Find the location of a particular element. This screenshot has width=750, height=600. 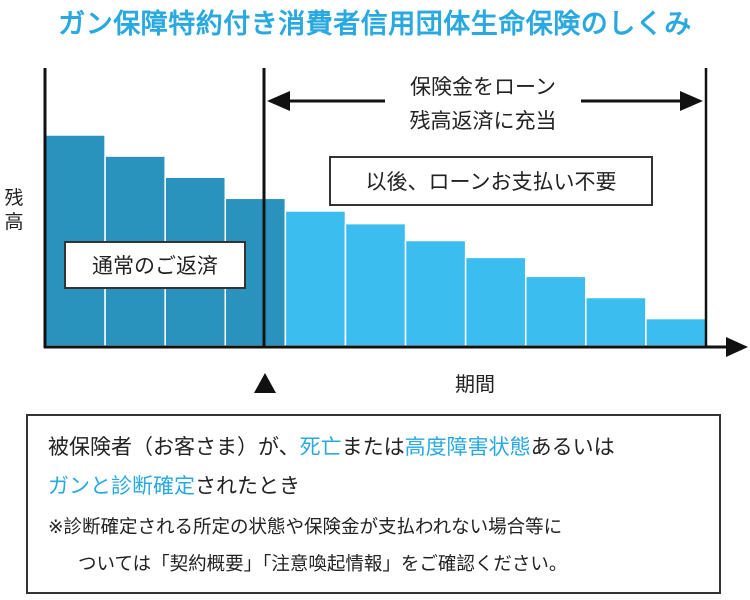

condition-death: 死亡 is located at coordinates (320, 447).